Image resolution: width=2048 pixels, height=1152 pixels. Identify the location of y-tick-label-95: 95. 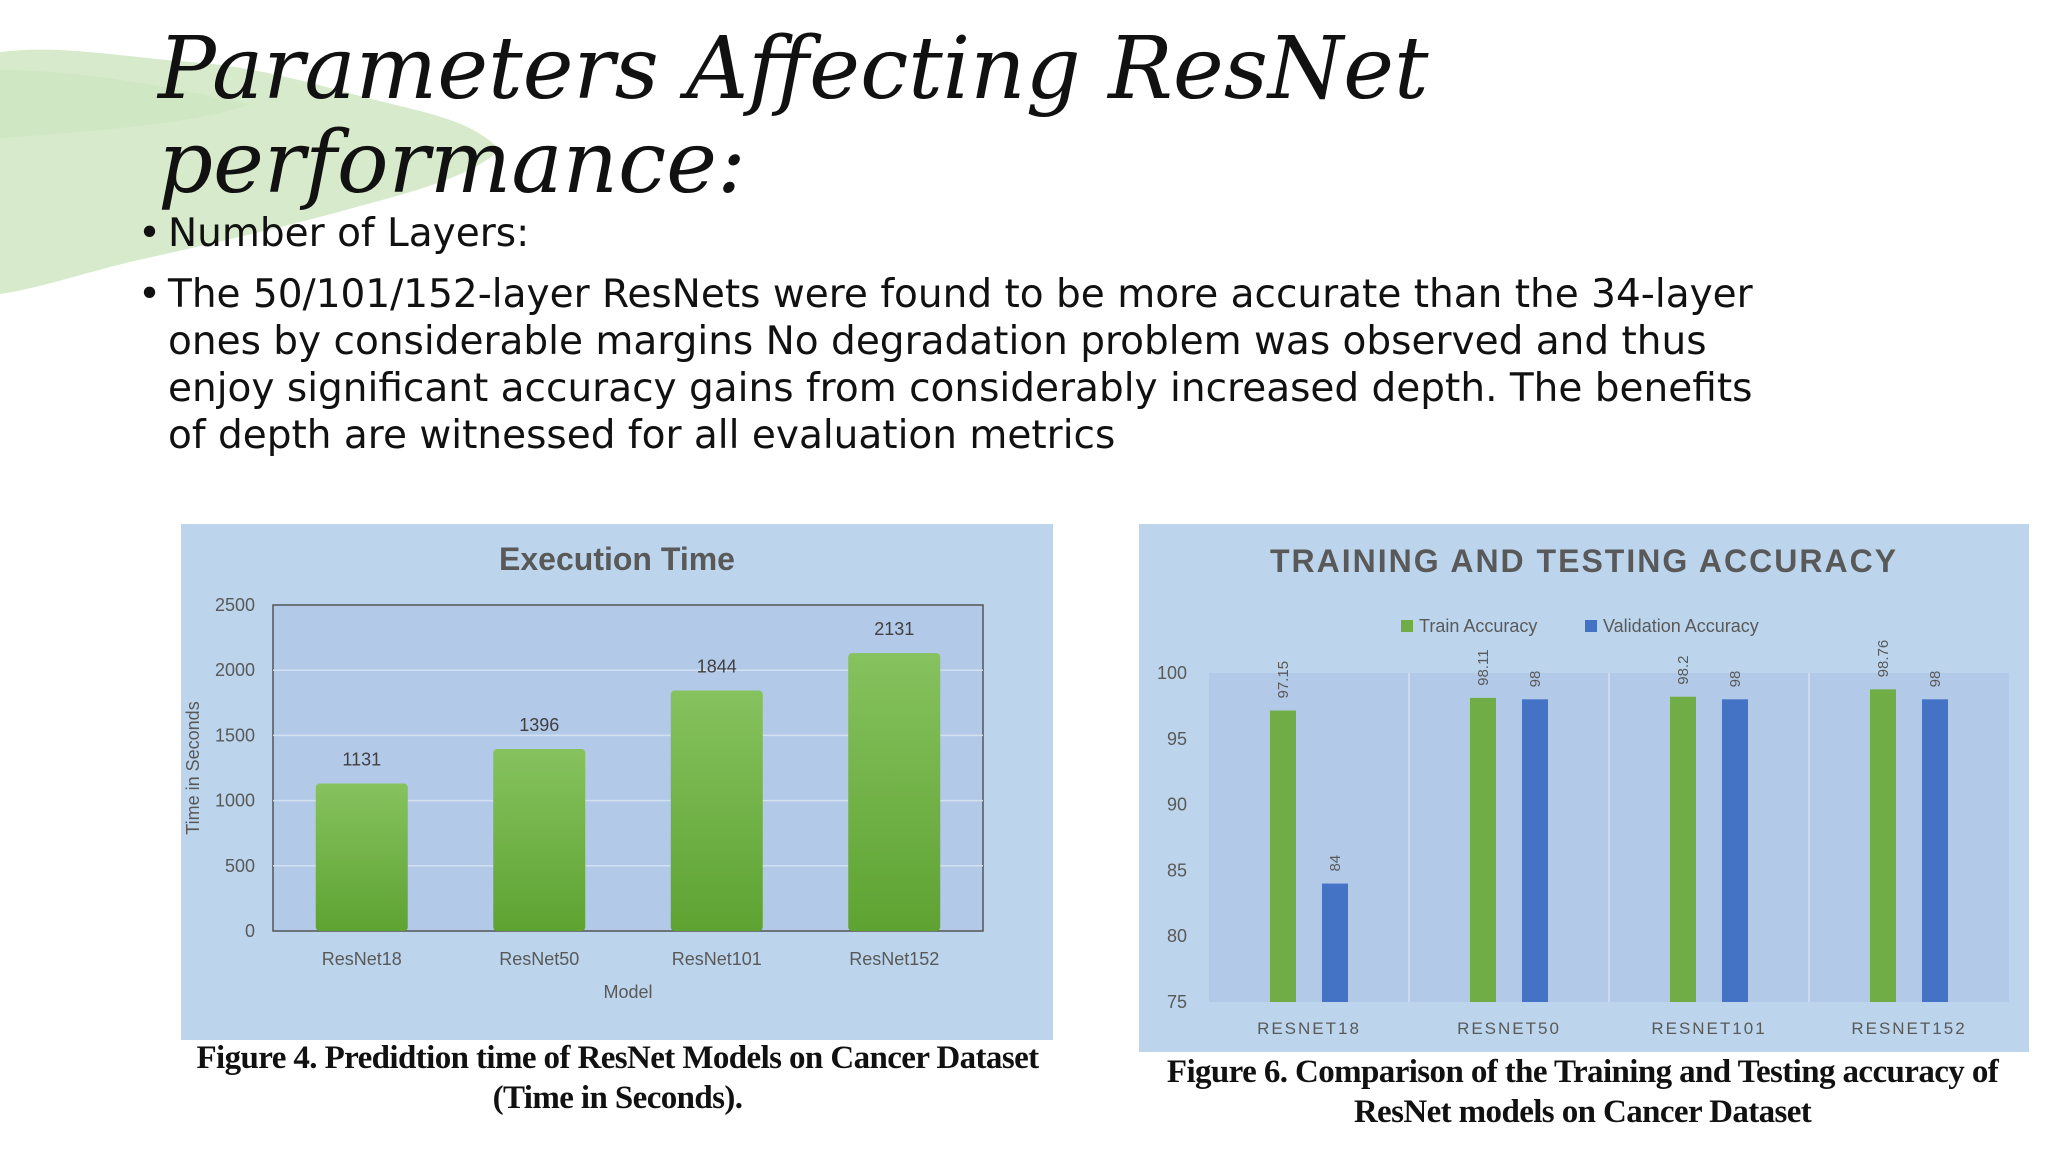
(1177, 739).